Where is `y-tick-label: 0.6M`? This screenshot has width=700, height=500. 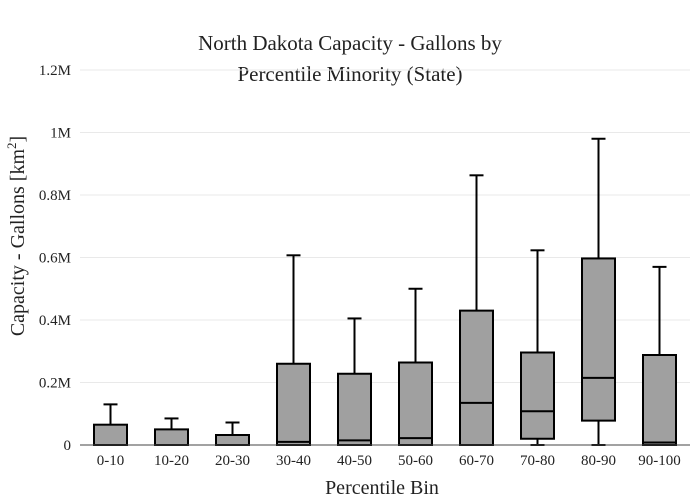
y-tick-label: 0.6M is located at coordinates (55, 259).